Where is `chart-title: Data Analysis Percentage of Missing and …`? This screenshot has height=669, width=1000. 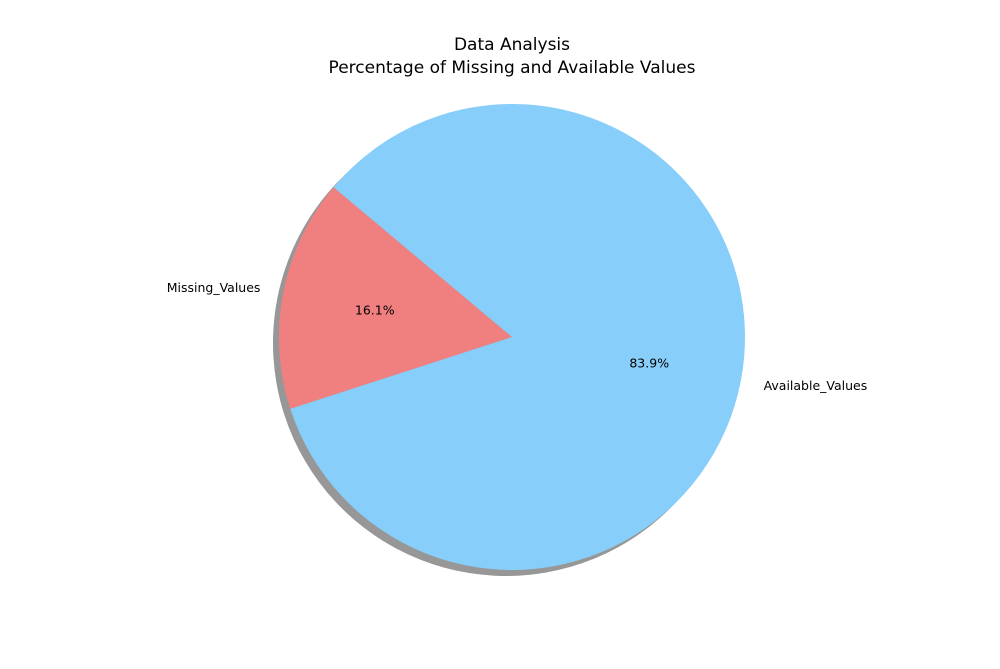 chart-title: Data Analysis Percentage of Missing and … is located at coordinates (512, 56).